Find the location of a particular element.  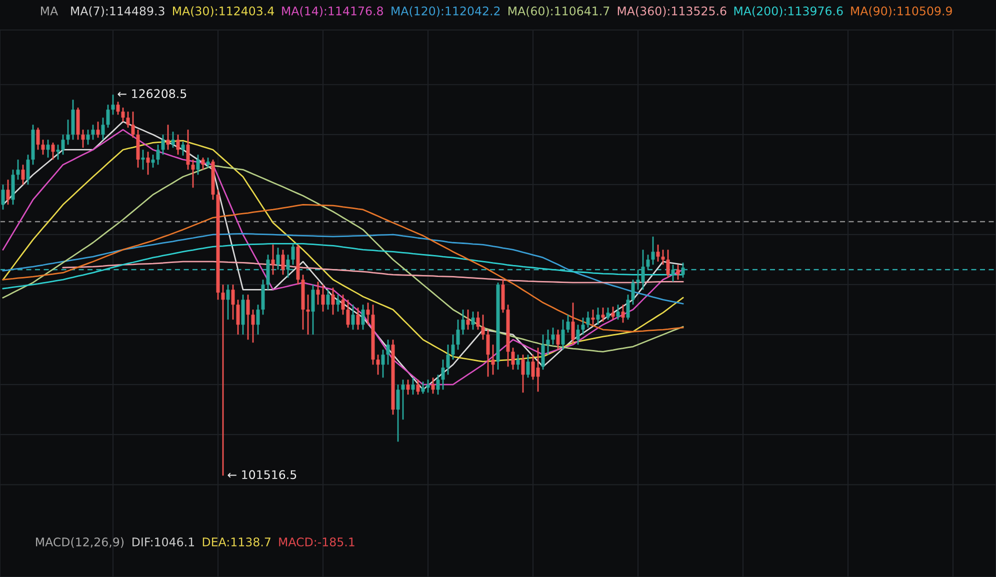

text: MA(120):112042.2 is located at coordinates (446, 11).